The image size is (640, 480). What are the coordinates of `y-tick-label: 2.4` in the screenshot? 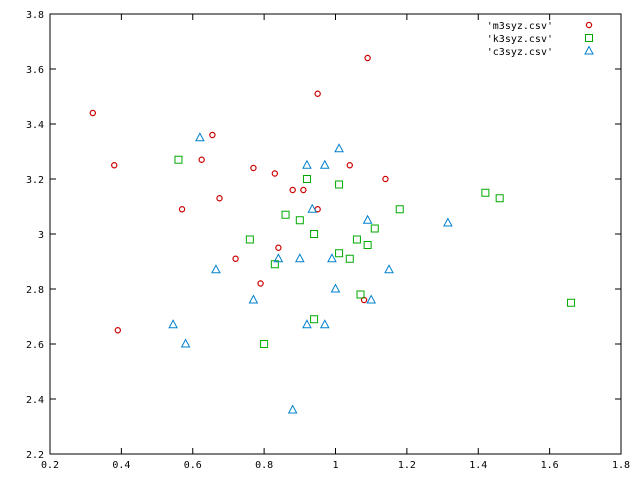 It's located at (35, 400).